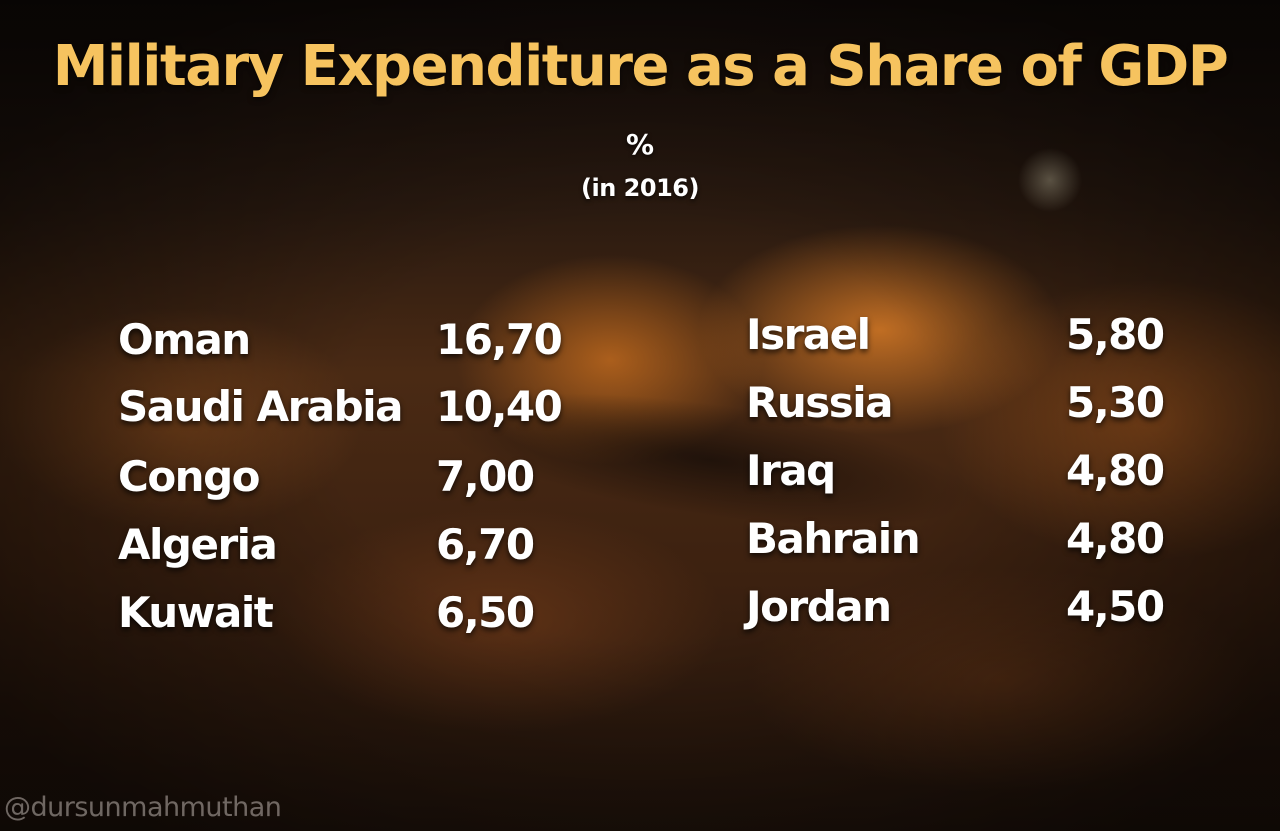 The image size is (1280, 831). I want to click on country-name: Saudi Arabia, so click(260, 406).